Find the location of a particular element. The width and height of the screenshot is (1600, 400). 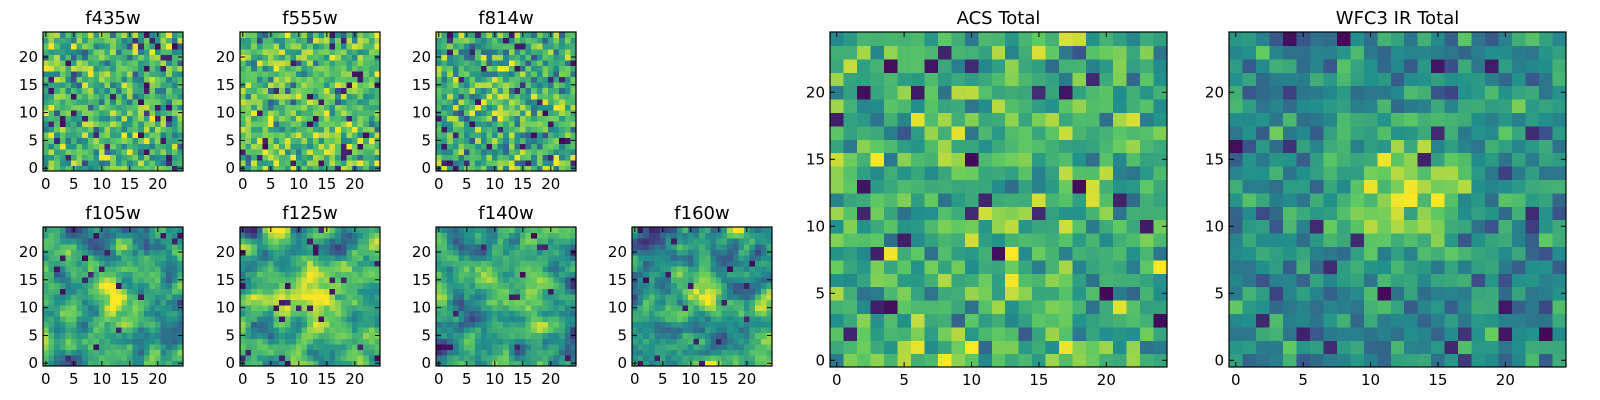

y-tick-label: 5 is located at coordinates (426, 140).